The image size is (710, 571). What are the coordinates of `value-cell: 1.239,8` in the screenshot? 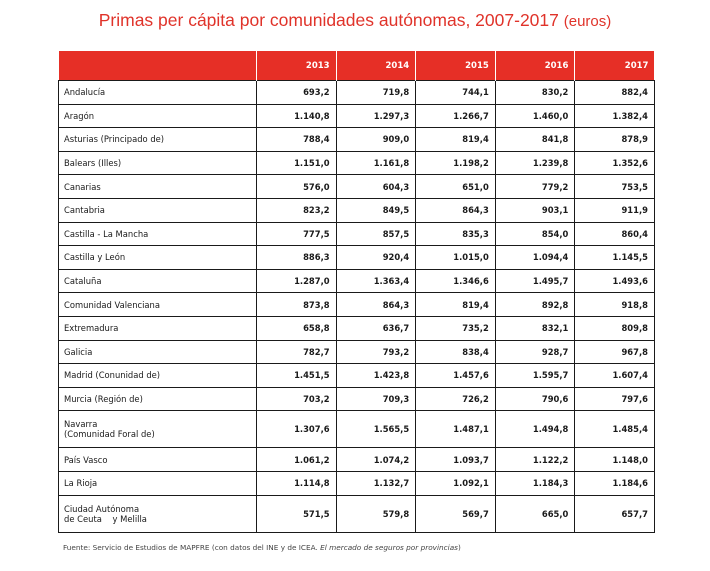 It's located at (534, 163).